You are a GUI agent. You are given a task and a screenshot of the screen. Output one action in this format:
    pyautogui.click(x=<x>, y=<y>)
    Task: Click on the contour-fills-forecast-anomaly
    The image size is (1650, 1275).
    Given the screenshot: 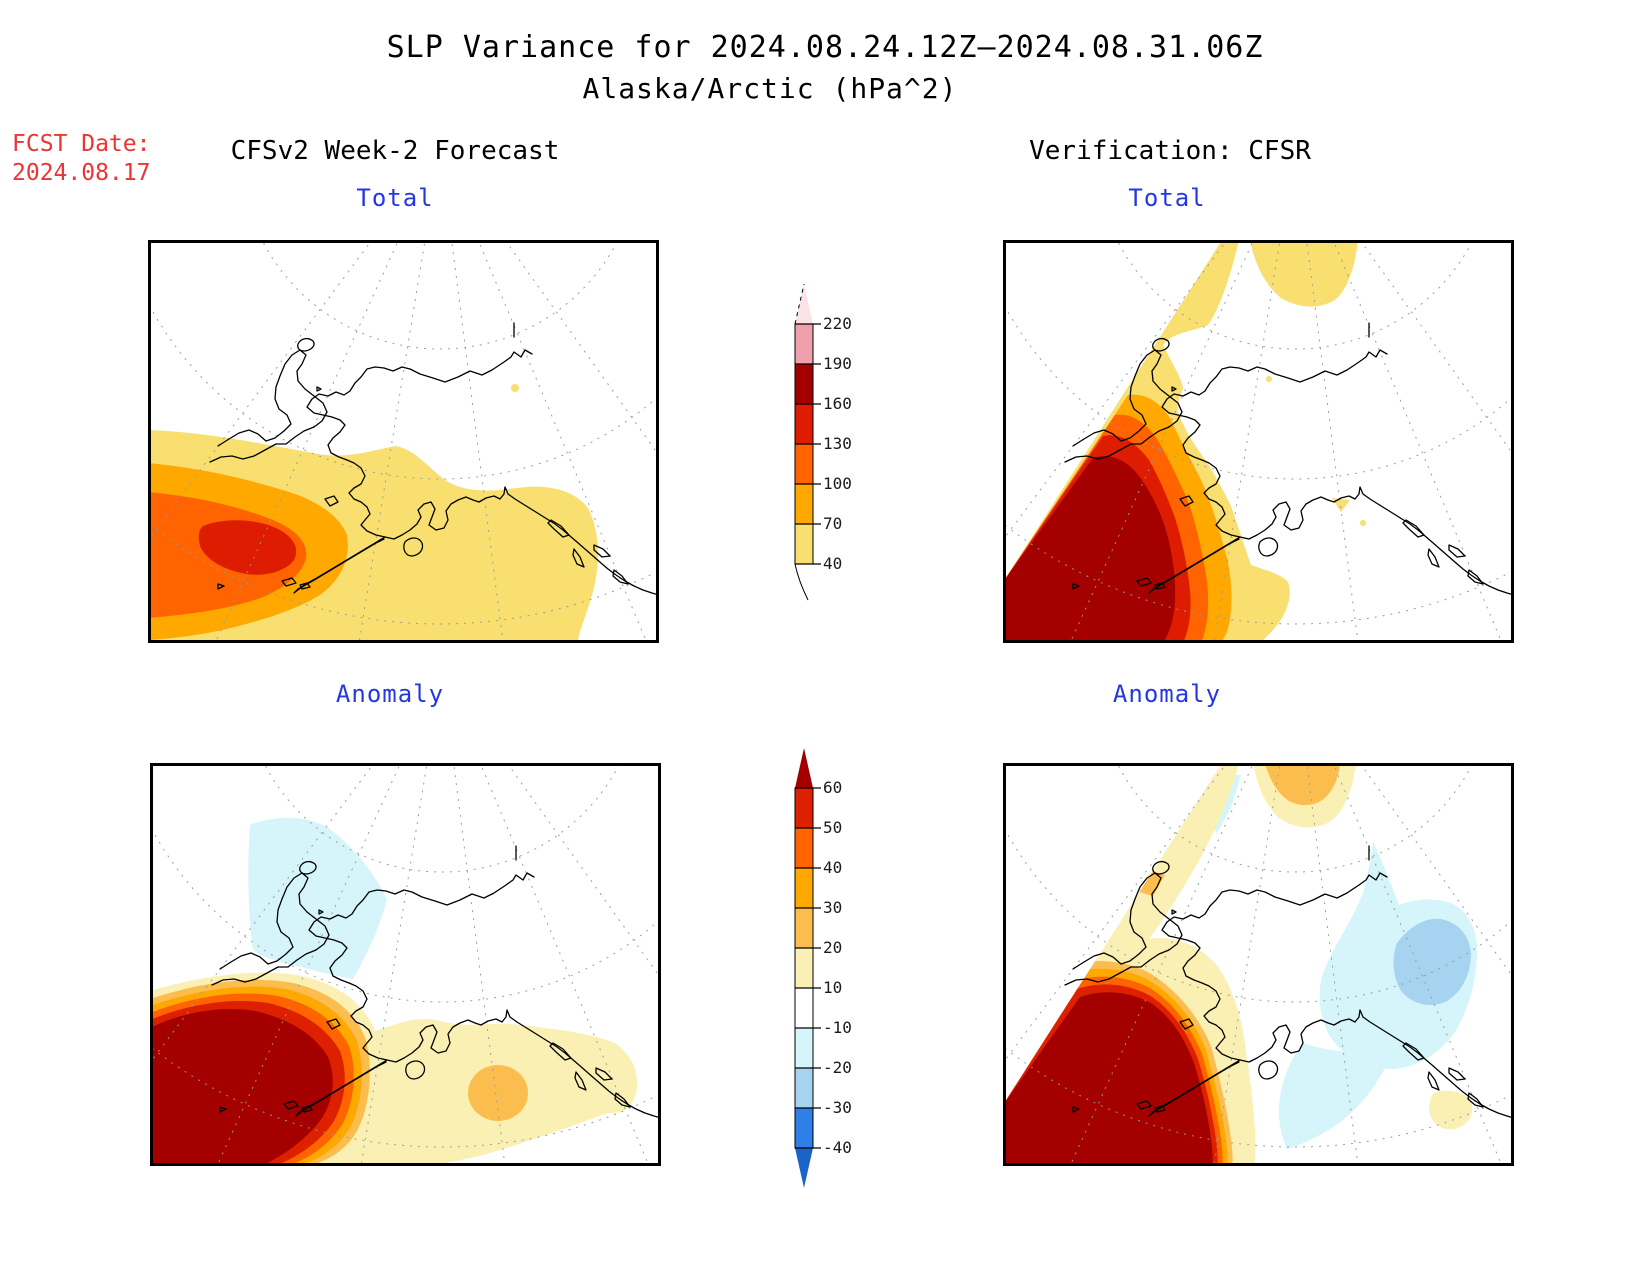 What is the action you would take?
    pyautogui.click(x=394, y=991)
    